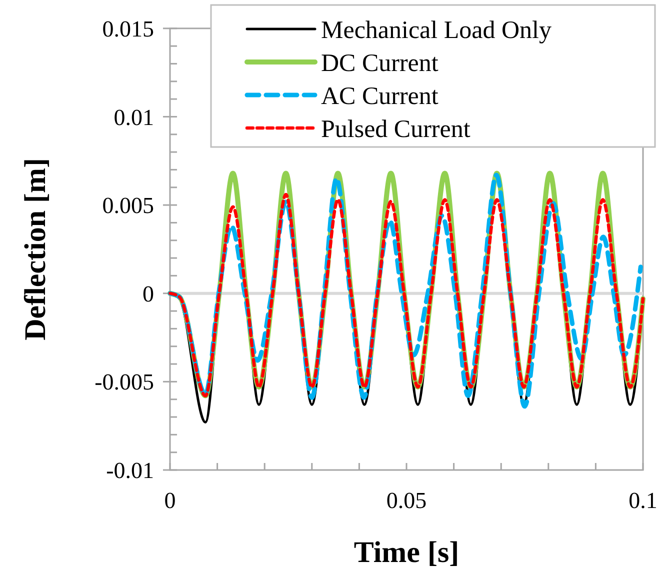 The image size is (662, 573). Describe the element at coordinates (406, 500) in the screenshot. I see `x-tick-label: 0.05` at that location.